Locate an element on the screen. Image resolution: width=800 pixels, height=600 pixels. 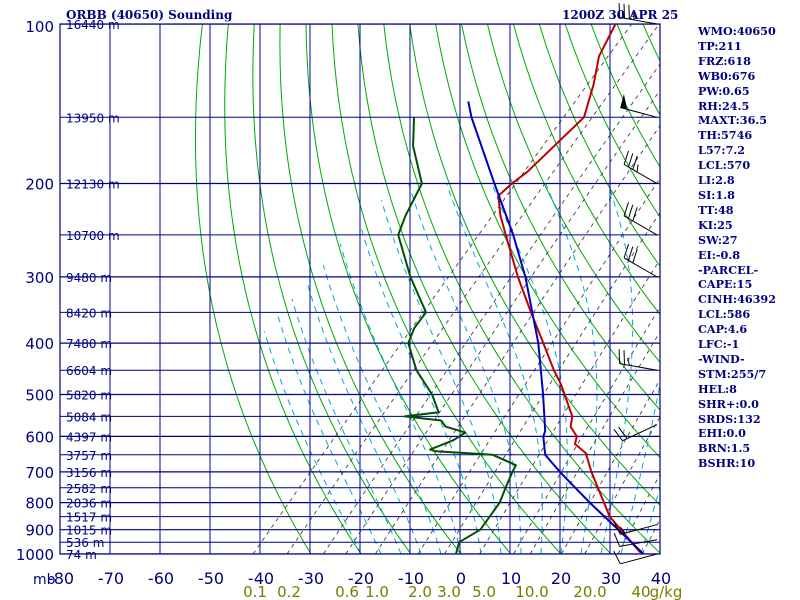
index-item: CINH:46392 is located at coordinates (737, 299).